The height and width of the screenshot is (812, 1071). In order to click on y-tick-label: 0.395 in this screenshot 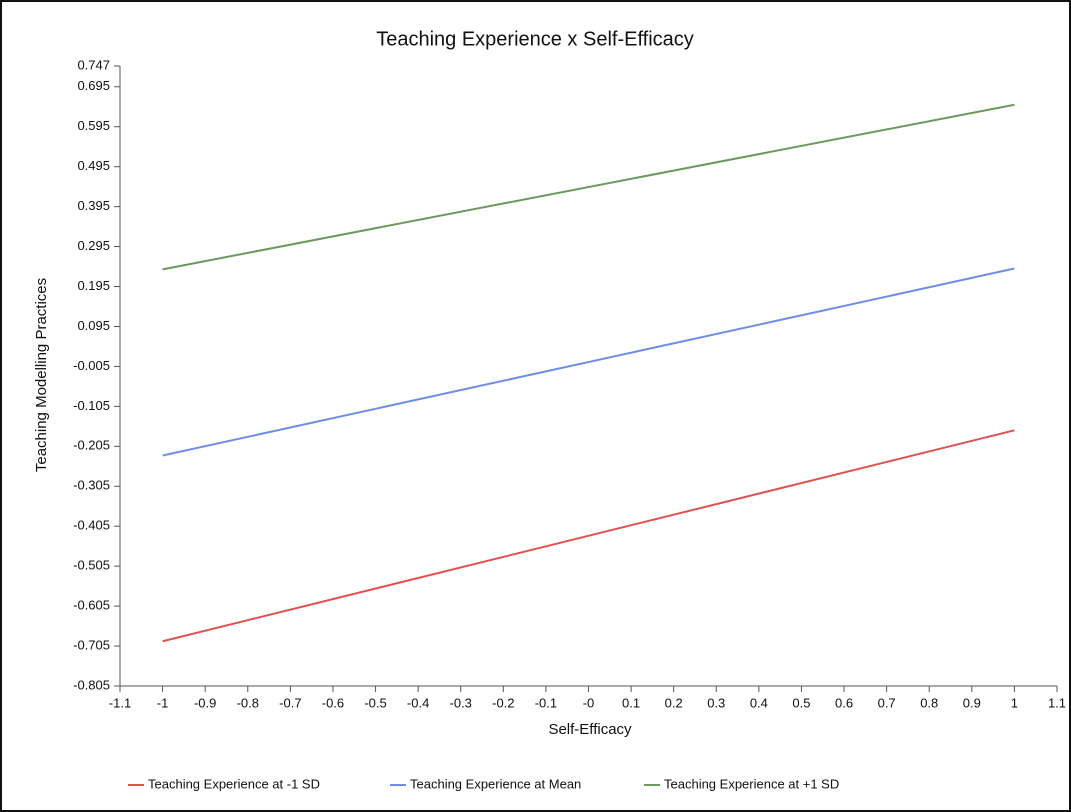, I will do `click(93, 205)`.